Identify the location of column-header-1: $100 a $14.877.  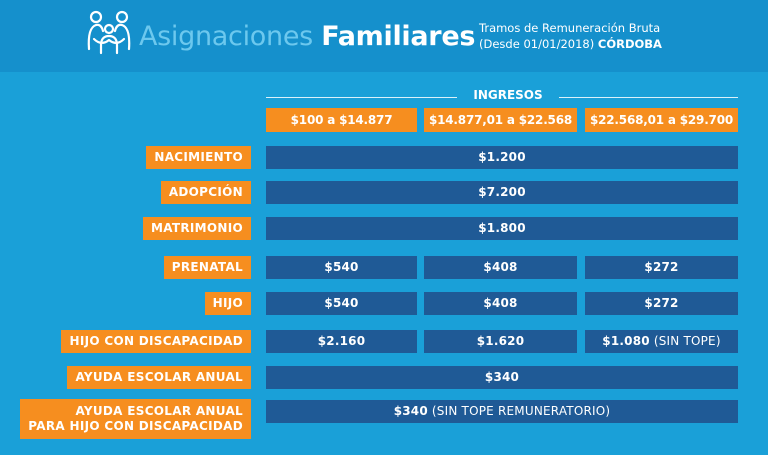
(341, 120).